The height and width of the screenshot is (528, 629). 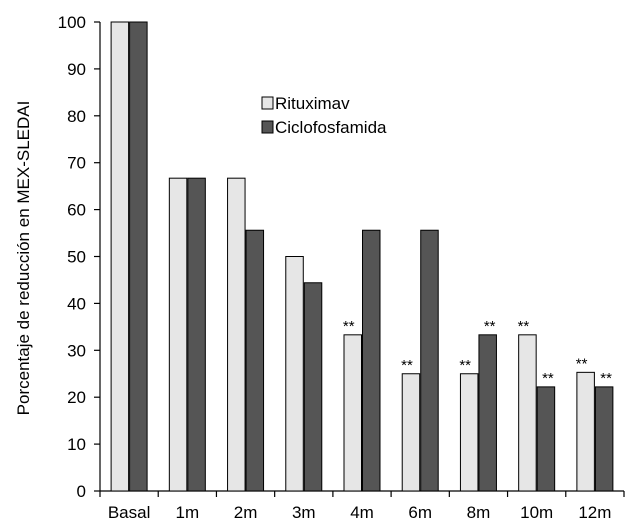 I want to click on y-tick-label-100: 100, so click(x=72, y=22).